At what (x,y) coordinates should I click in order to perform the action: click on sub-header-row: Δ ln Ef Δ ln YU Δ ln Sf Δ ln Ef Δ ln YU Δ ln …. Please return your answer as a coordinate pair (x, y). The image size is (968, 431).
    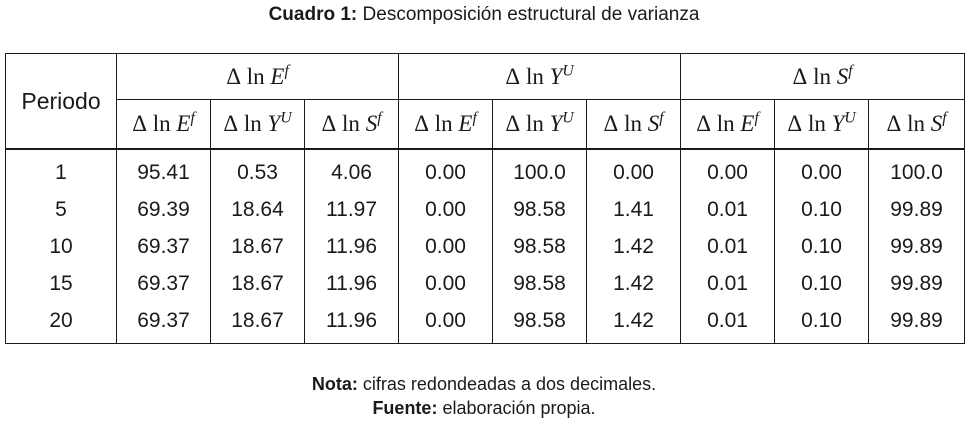
    Looking at the image, I should click on (486, 124).